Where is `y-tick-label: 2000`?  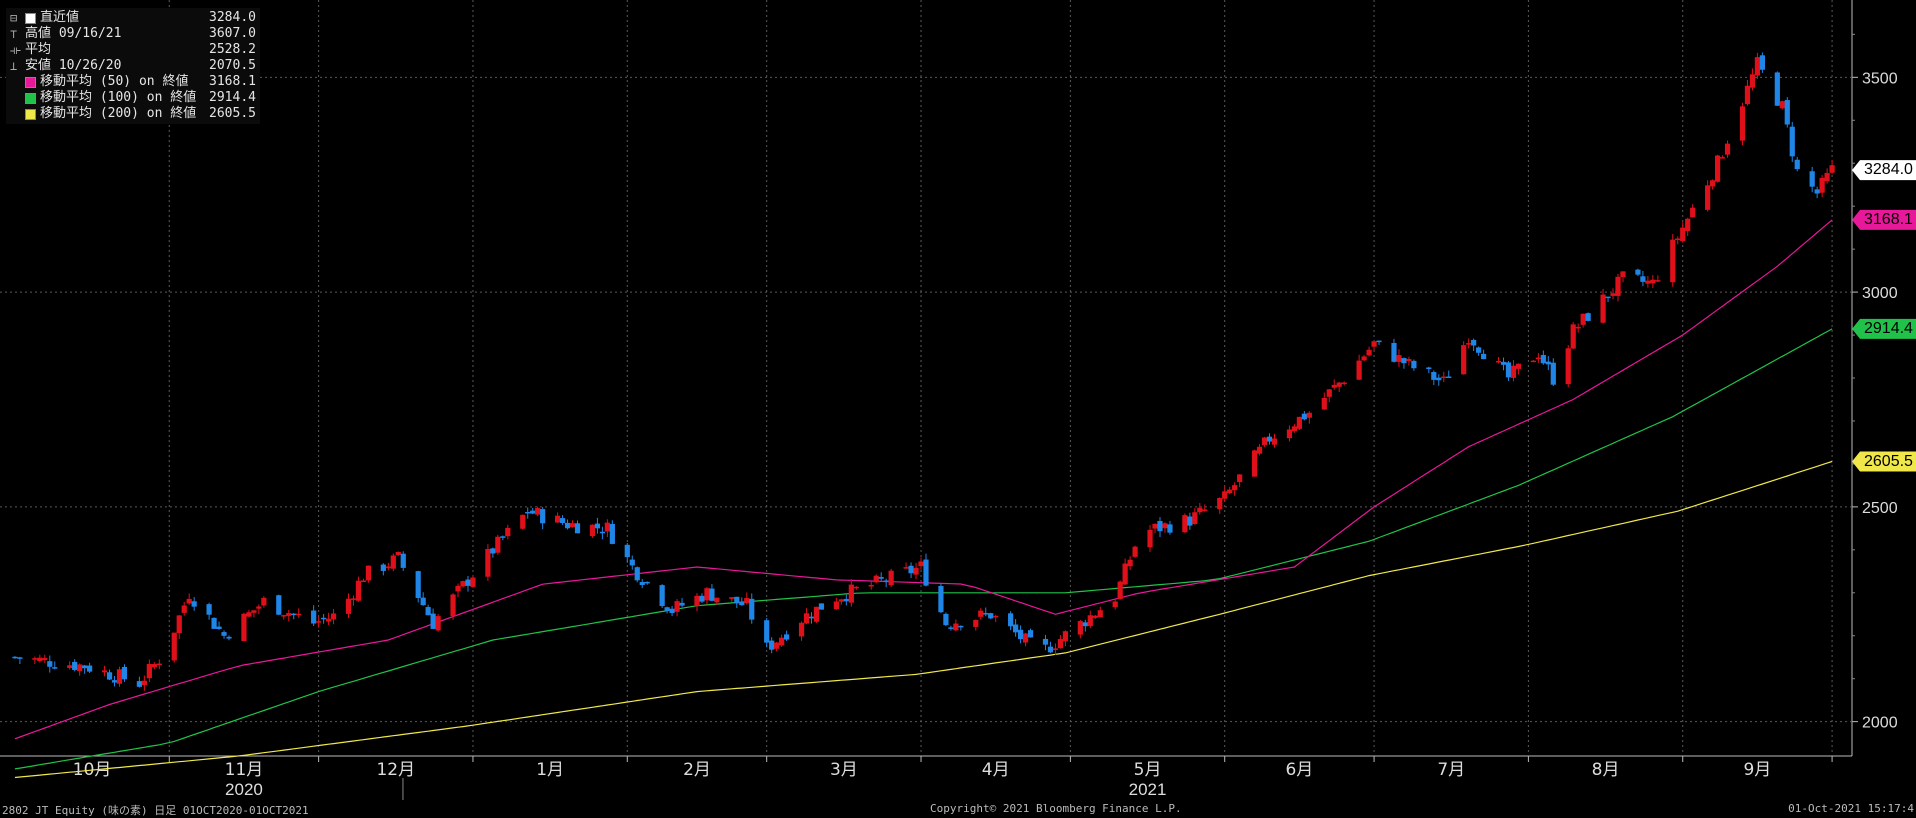
y-tick-label: 2000 is located at coordinates (1880, 723).